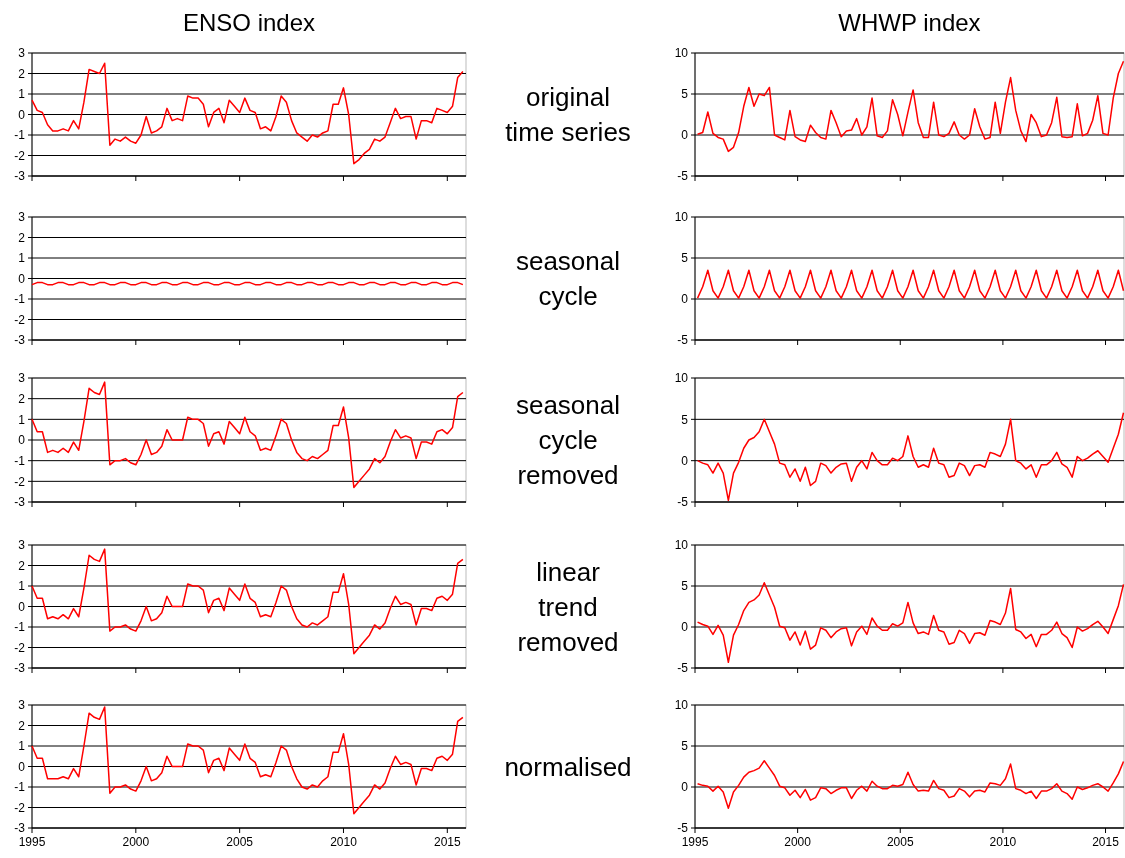  What do you see at coordinates (568, 606) in the screenshot?
I see `text: linear trend removed` at bounding box center [568, 606].